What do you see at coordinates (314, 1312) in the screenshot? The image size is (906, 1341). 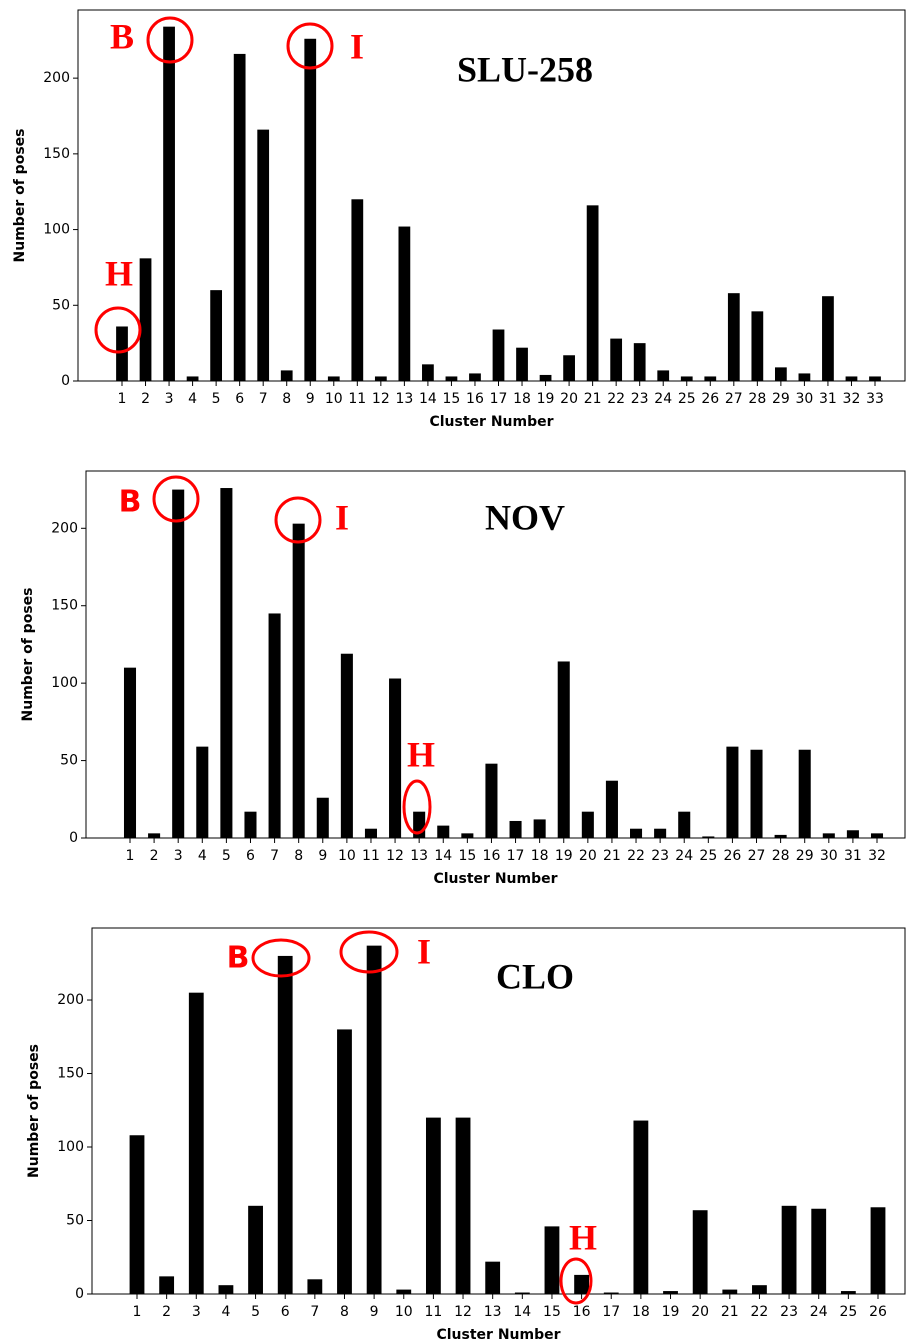 I see `x-tick-label: 7` at bounding box center [314, 1312].